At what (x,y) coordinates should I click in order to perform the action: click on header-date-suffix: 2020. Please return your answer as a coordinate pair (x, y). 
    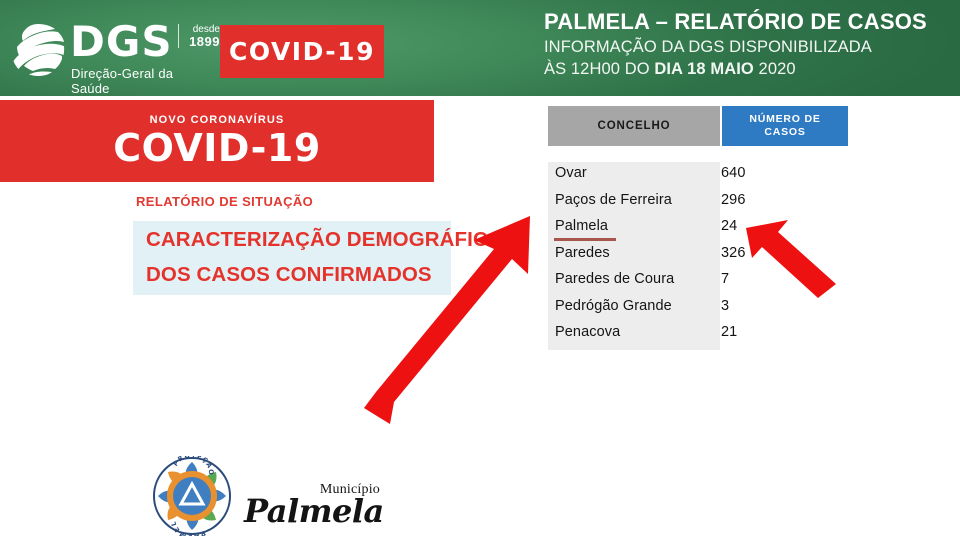
    Looking at the image, I should click on (774, 69).